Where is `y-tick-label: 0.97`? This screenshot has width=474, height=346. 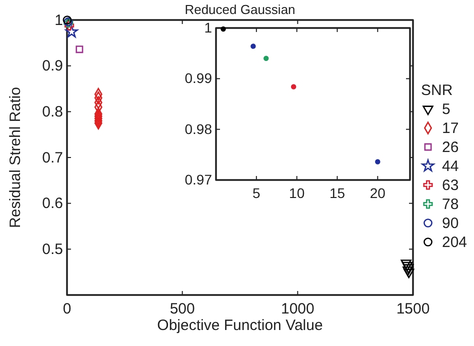
y-tick-label: 0.97 is located at coordinates (198, 179).